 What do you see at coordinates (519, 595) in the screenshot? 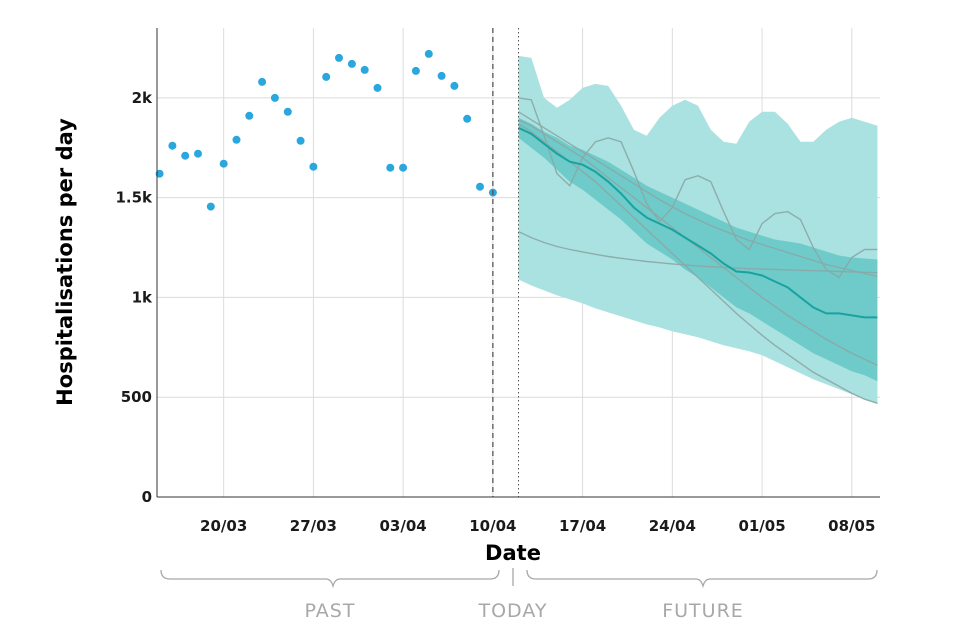
I see `period-annotations: PAST TODAY FUTURE` at bounding box center [519, 595].